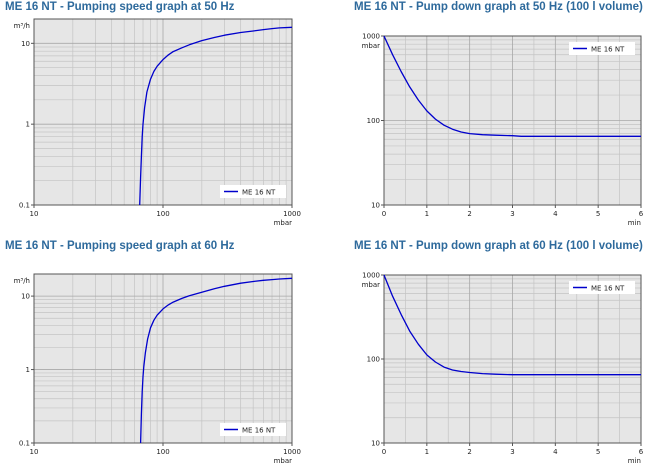  Describe the element at coordinates (120, 7) in the screenshot. I see `chart-title-speed-50hz: ME 16 NT - Pumping speed graph at 50 Hz` at that location.